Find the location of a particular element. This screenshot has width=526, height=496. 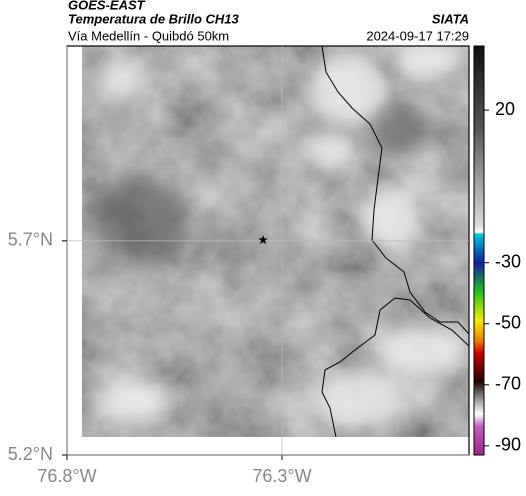

colorbar-tick-label: -70 is located at coordinates (508, 384).